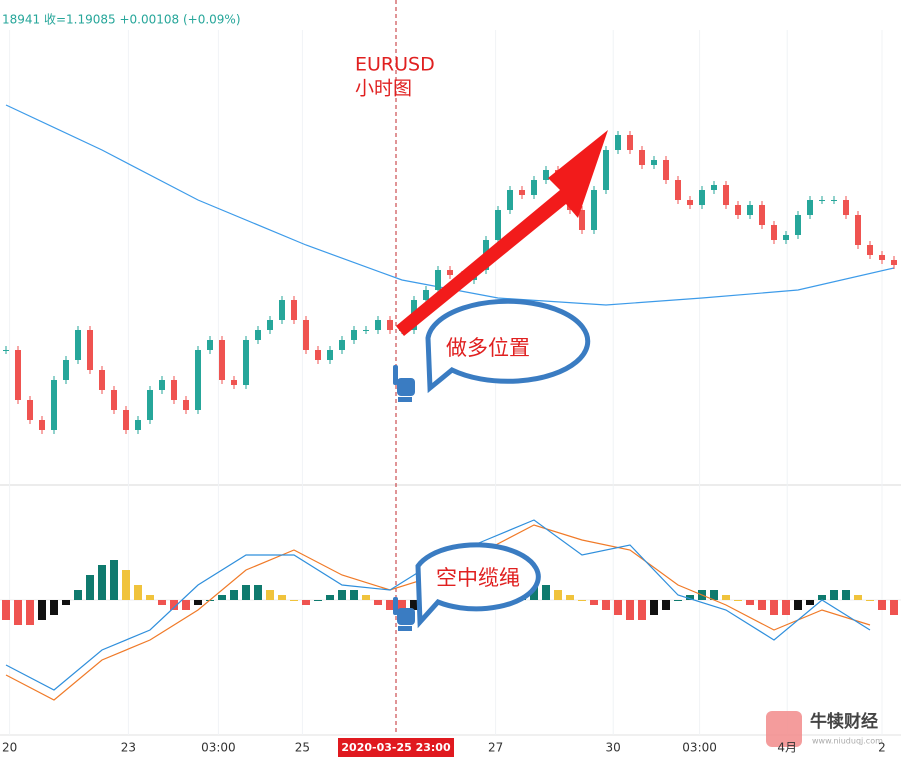 The height and width of the screenshot is (757, 901). I want to click on x-tick-label: 2, so click(882, 748).